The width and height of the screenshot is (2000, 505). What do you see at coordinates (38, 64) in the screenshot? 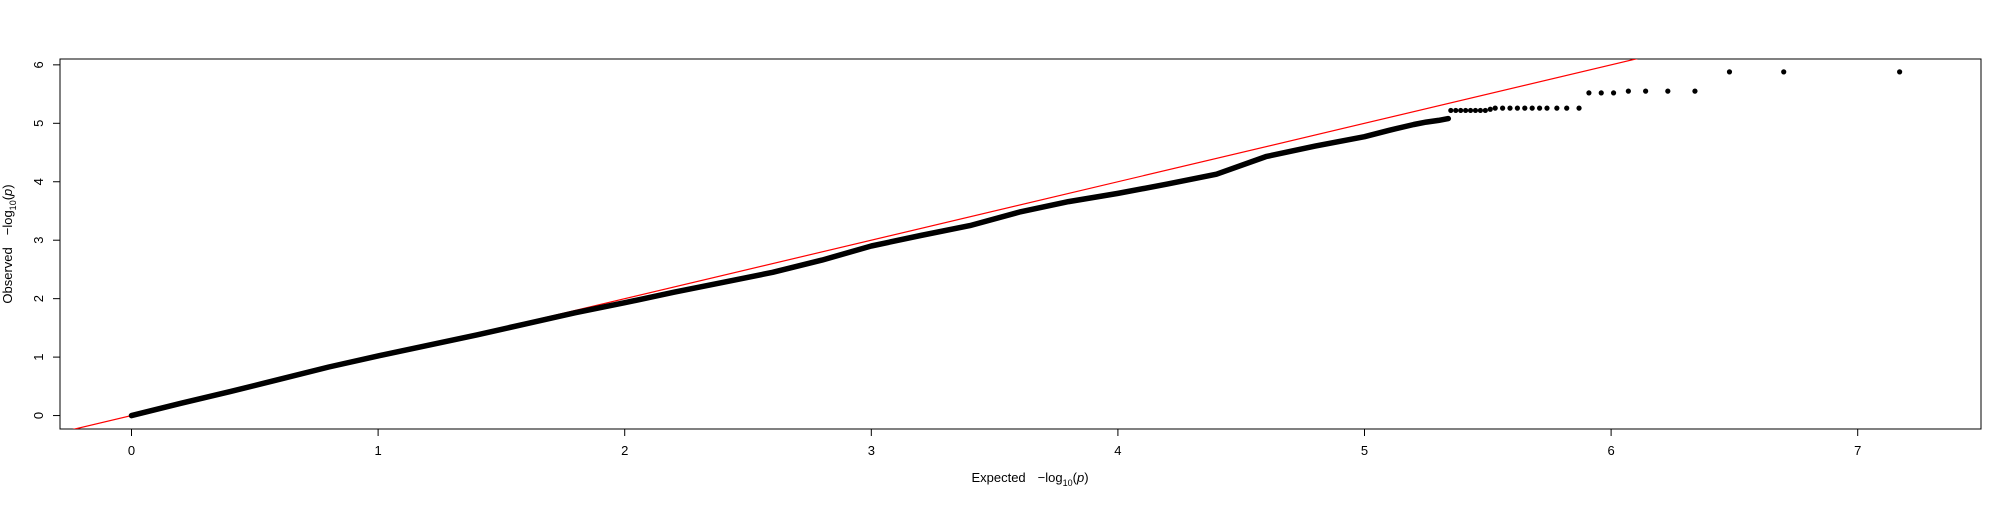
I see `y-tick-label: 6` at bounding box center [38, 64].